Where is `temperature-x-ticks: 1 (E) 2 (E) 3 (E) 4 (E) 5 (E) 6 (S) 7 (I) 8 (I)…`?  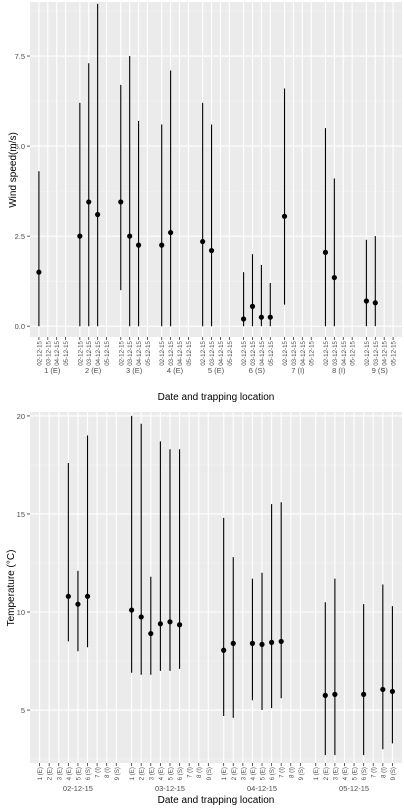
temperature-x-ticks: 1 (E) 2 (E) 3 (E) 4 (E) 5 (E) 6 (S) 7 (I) 8 (I)… is located at coordinates (217, 778).